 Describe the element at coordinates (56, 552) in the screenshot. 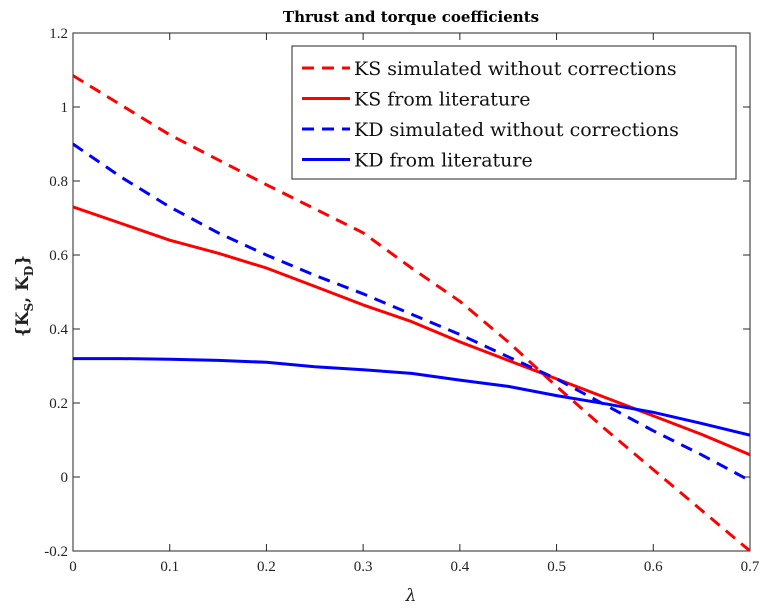

I see `y-tick-label: -0.2` at that location.